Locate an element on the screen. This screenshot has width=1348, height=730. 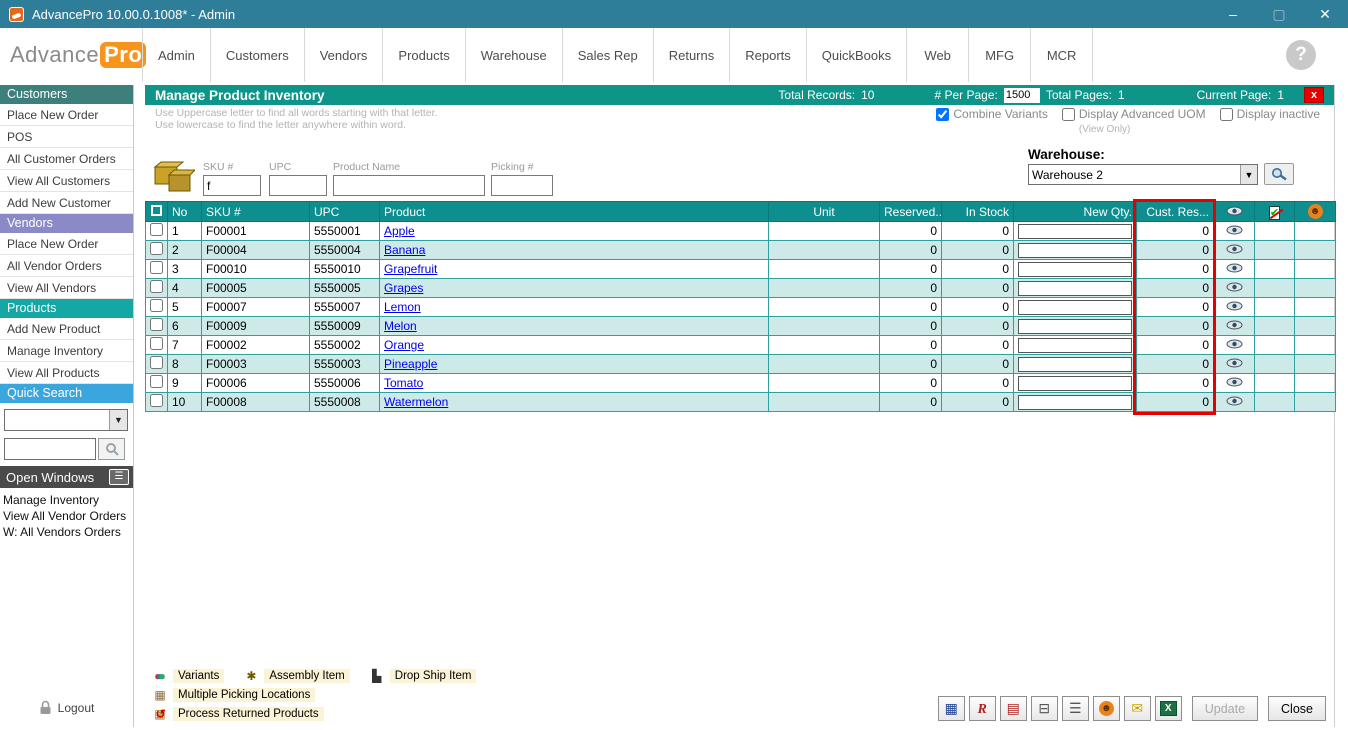
tab-mcr: MCR is located at coordinates (1062, 55).